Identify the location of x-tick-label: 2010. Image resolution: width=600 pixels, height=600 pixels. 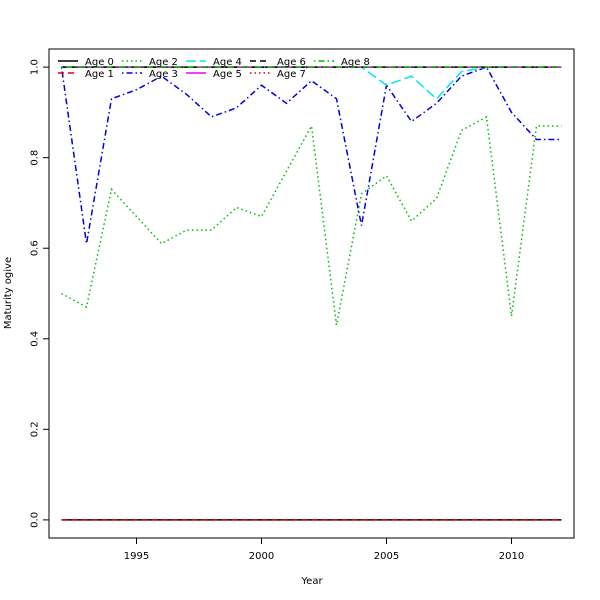
(511, 556).